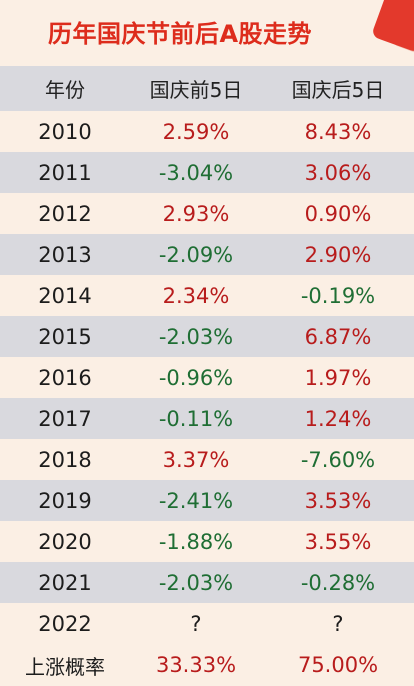 This screenshot has width=414, height=686. Describe the element at coordinates (196, 295) in the screenshot. I see `pre-holiday-return-cell: 2.34%` at that location.